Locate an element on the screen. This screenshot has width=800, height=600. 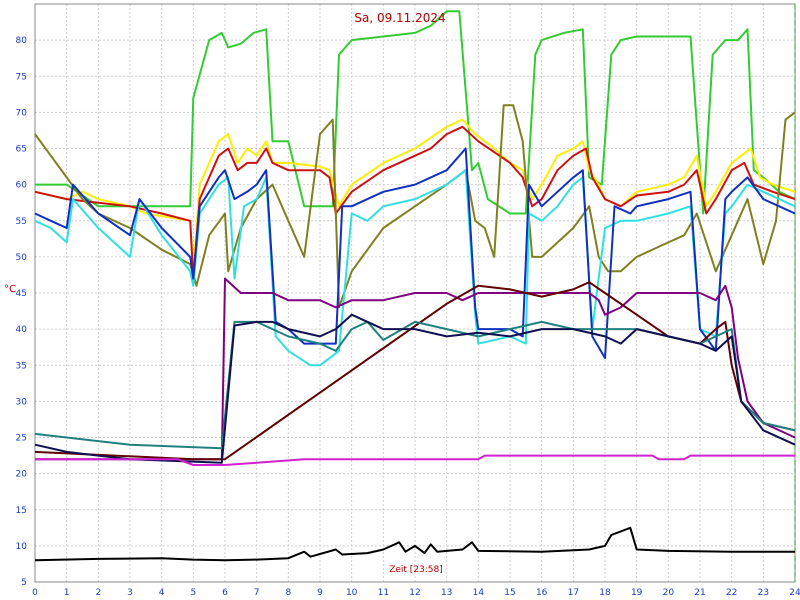
x-tick-label: 24 is located at coordinates (794, 593).